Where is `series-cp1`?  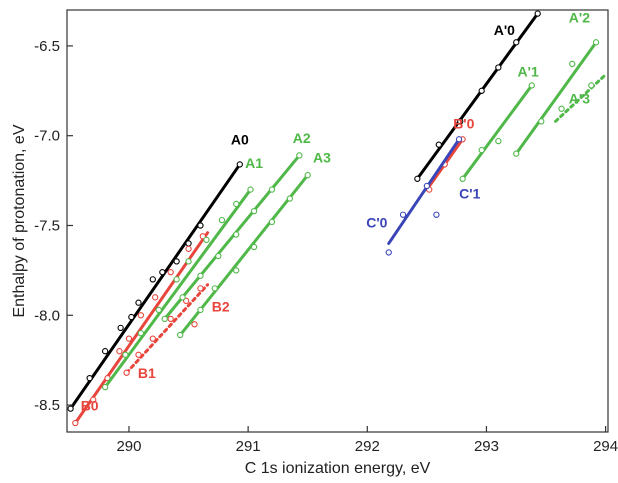 series-cp1 is located at coordinates (436, 214).